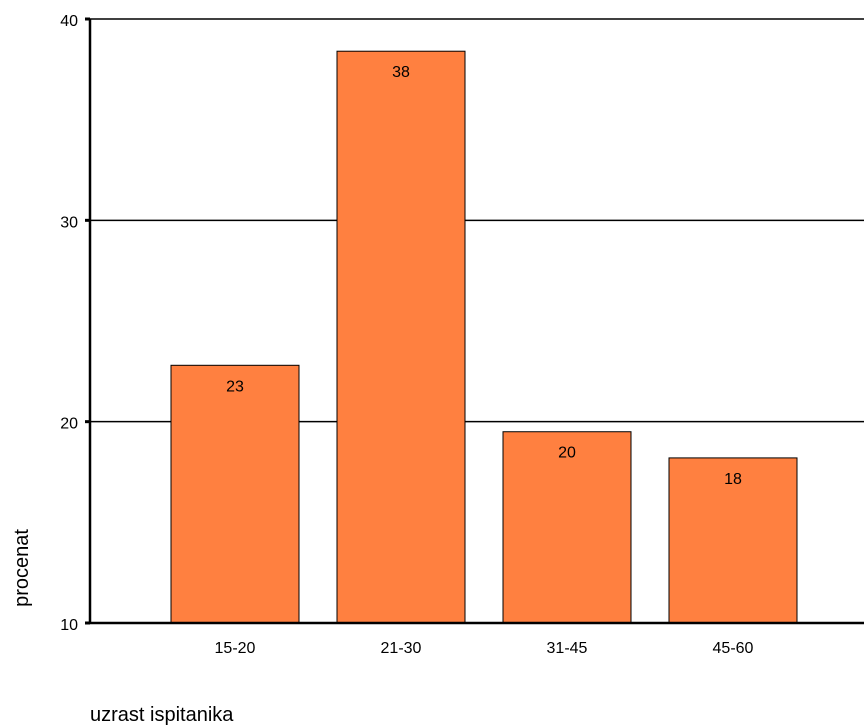  What do you see at coordinates (22, 568) in the screenshot?
I see `y-axis-title: procenat` at bounding box center [22, 568].